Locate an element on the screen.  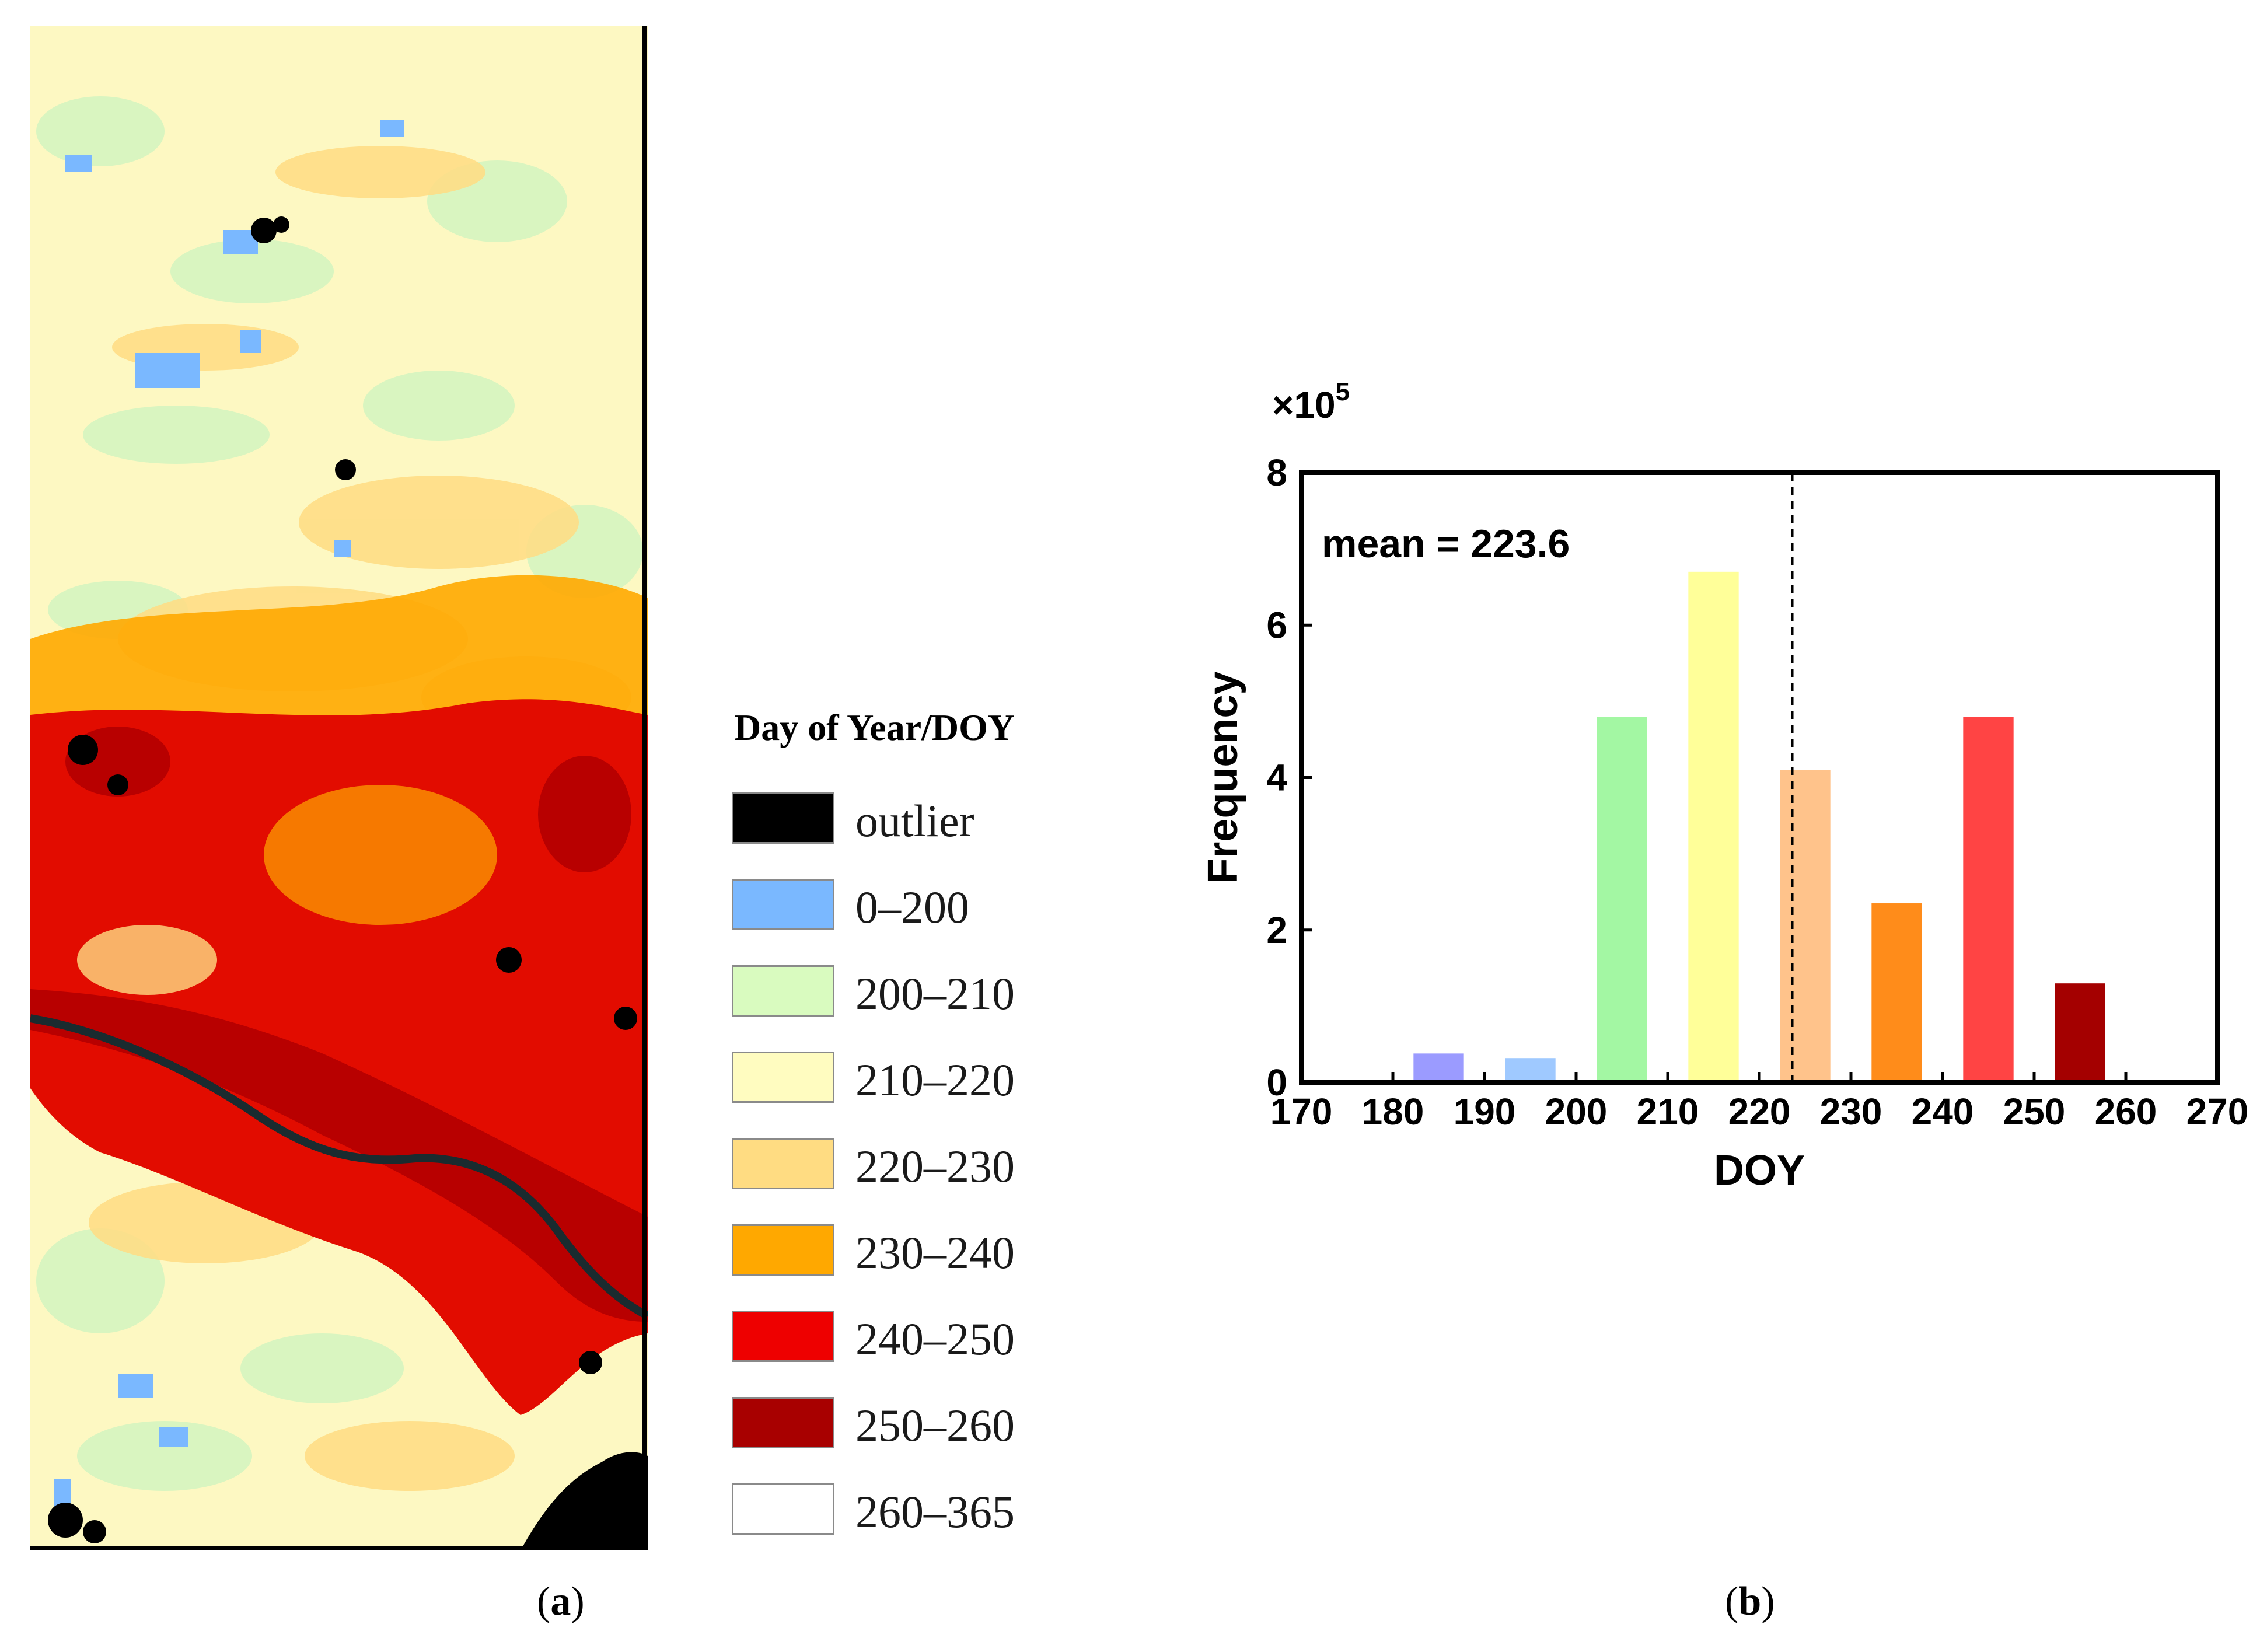
x-tick-label: 200 is located at coordinates (1576, 1112).